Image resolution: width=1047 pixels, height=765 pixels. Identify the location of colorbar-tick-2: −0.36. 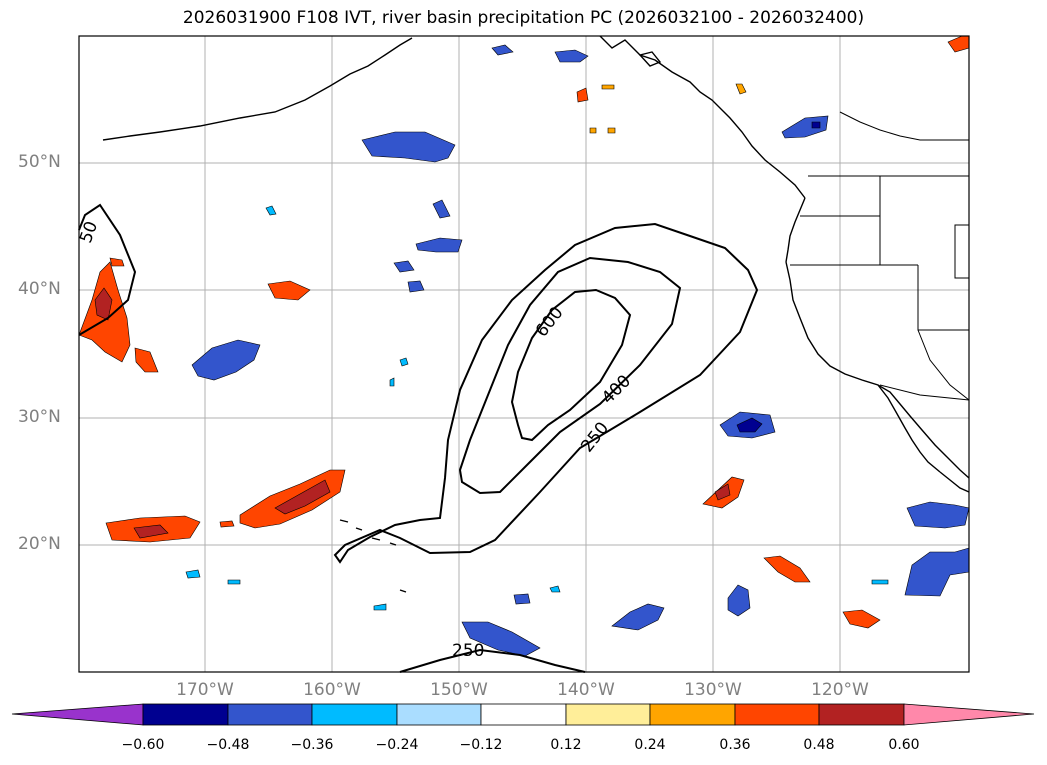
(312, 745).